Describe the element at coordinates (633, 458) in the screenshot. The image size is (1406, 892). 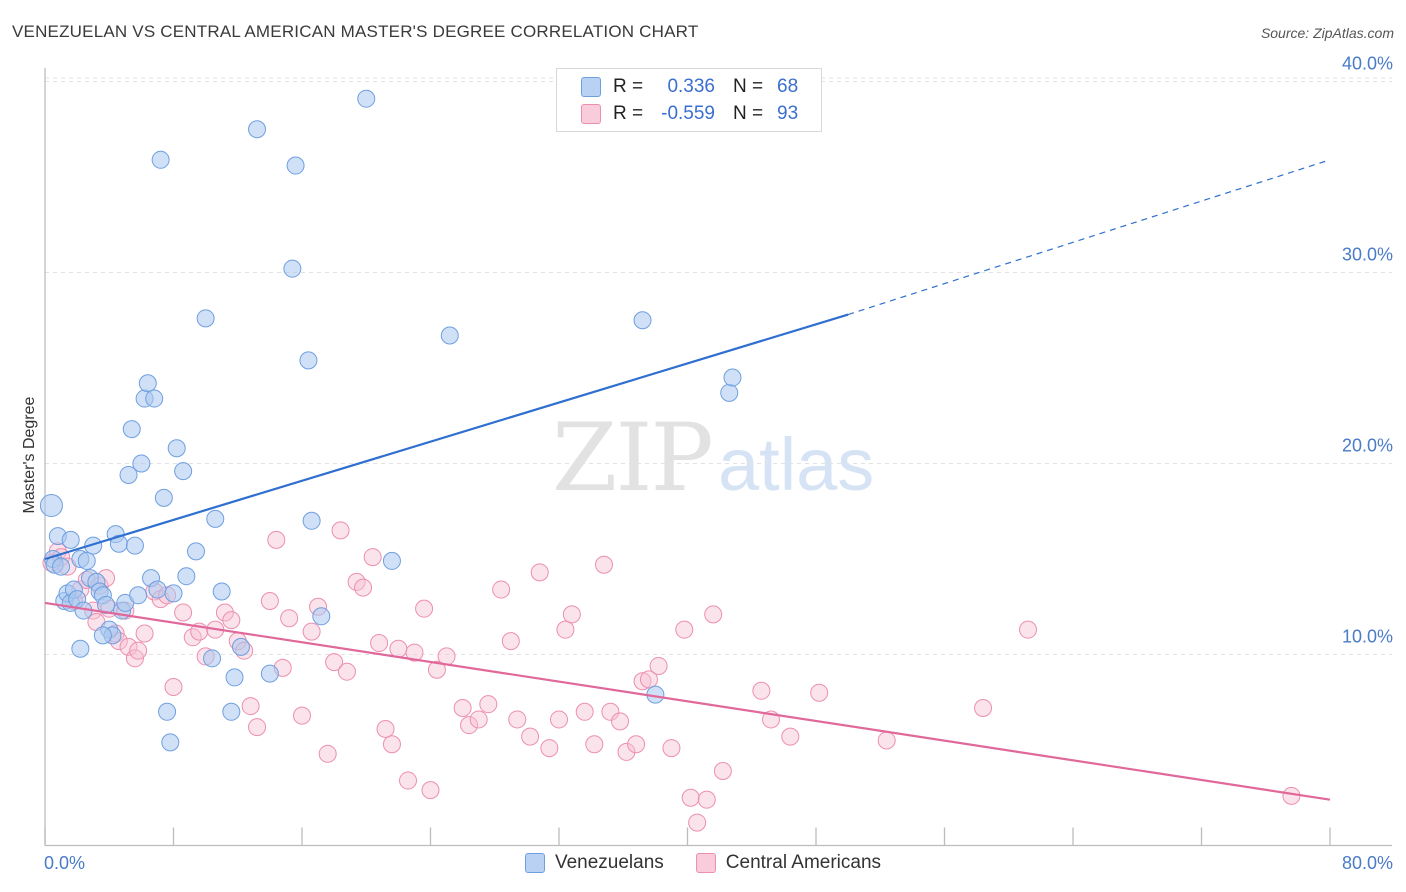
I see `watermark-zip: ZIP` at that location.